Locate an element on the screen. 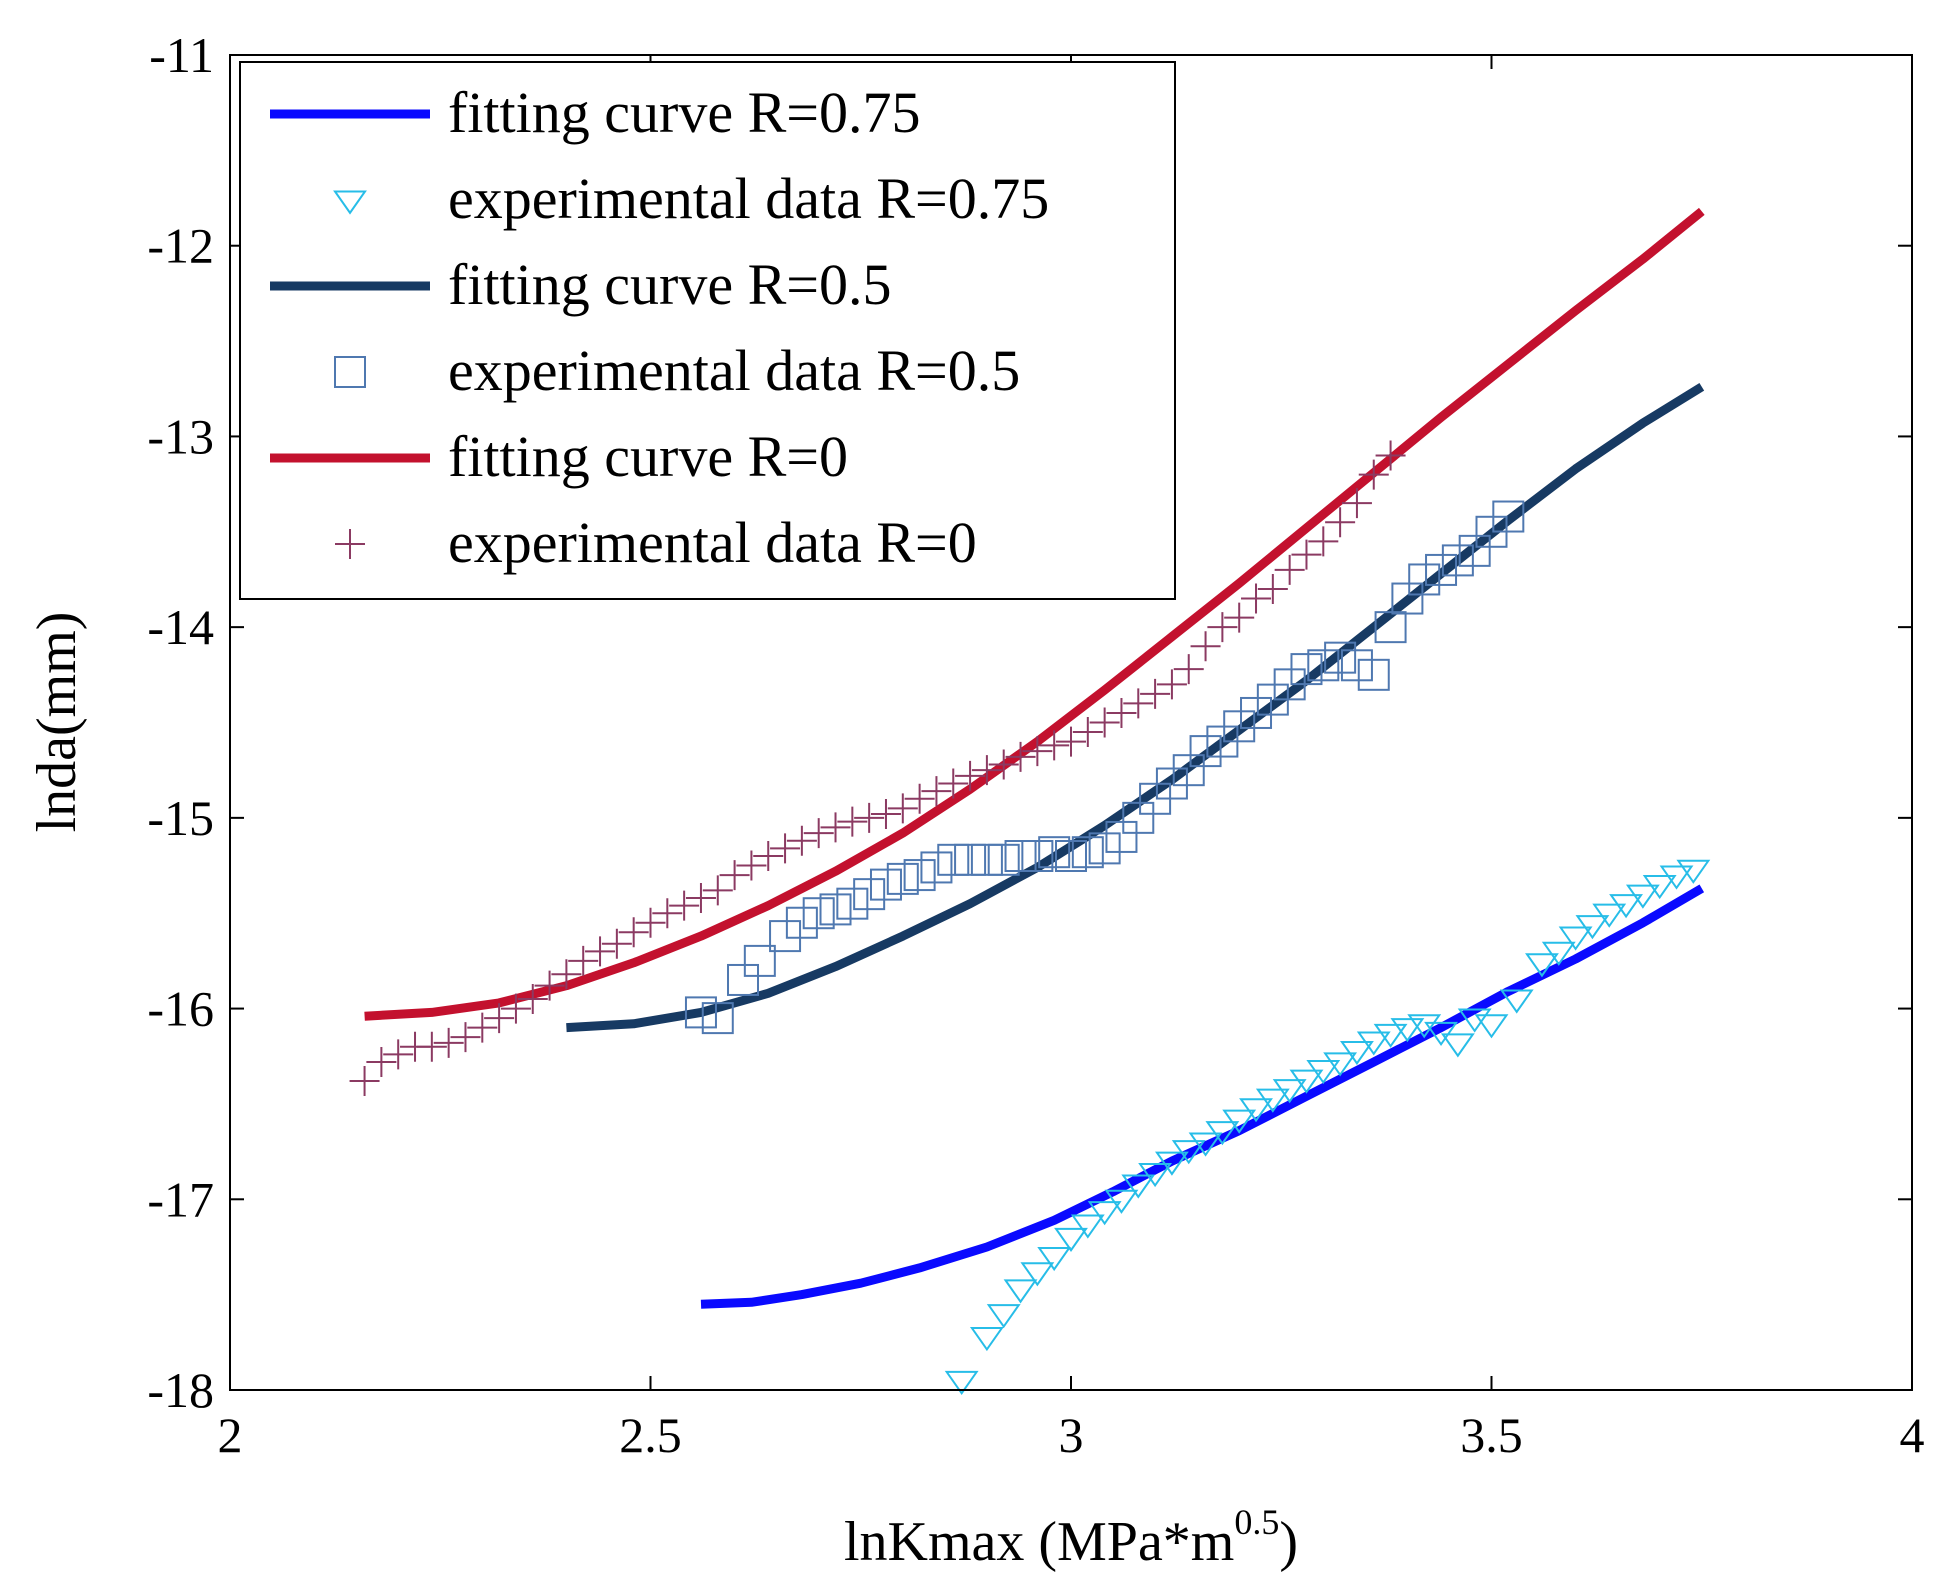  x-tick-label: 3.5 is located at coordinates (1491, 1435).